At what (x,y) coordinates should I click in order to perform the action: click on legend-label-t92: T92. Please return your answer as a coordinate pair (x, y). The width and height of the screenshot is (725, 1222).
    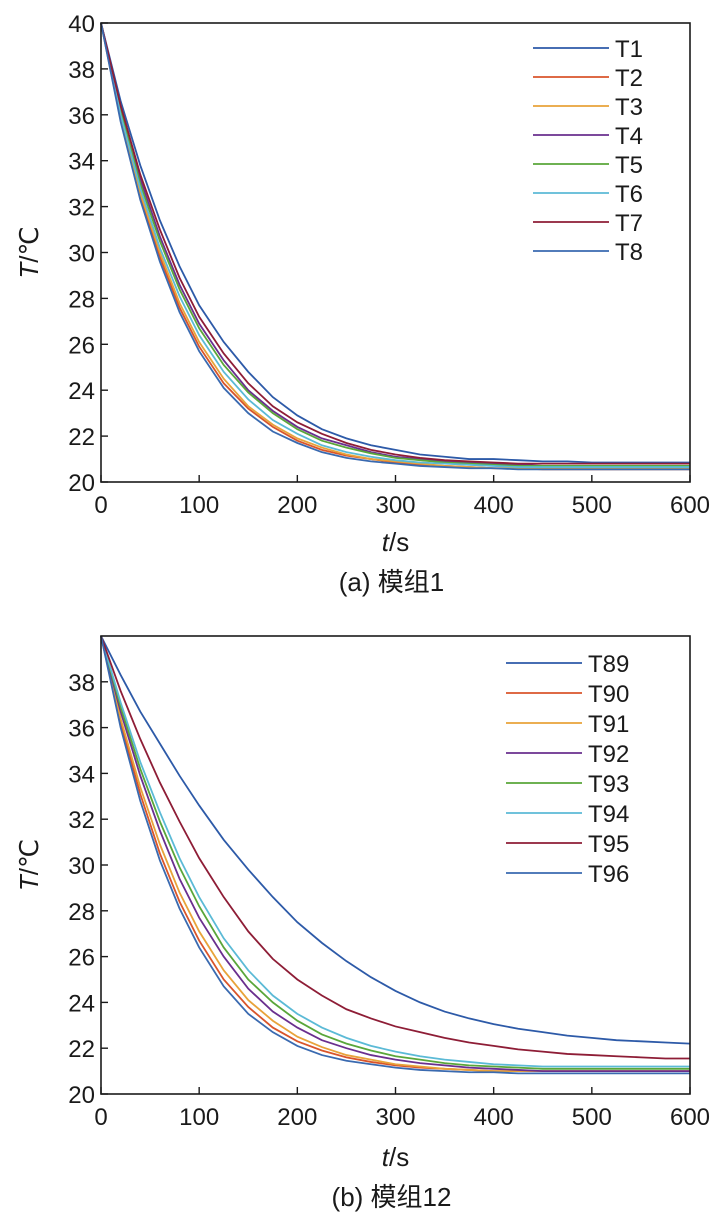
    Looking at the image, I should click on (608, 754).